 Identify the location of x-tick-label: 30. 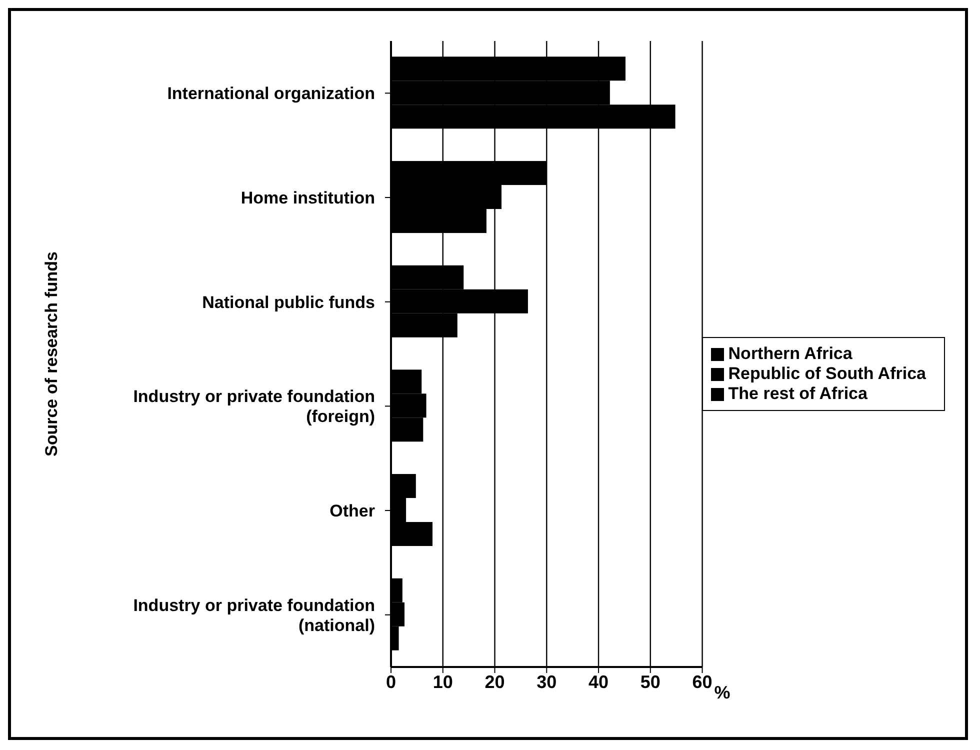
(546, 682).